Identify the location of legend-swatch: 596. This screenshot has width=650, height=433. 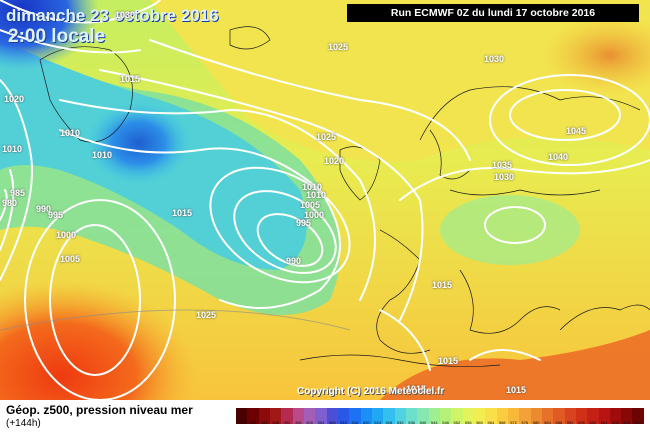
(581, 416).